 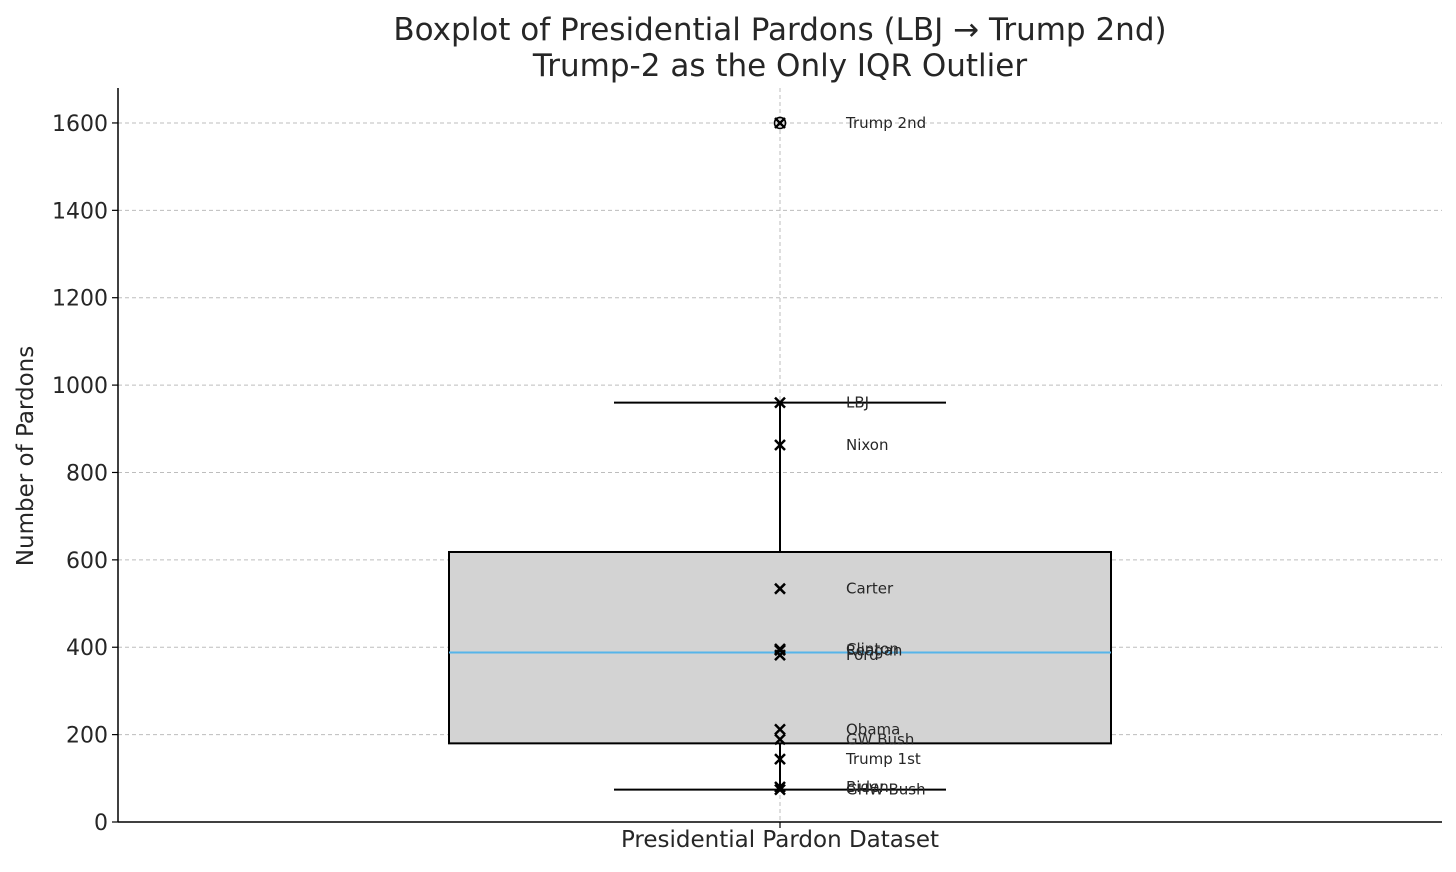 What do you see at coordinates (87, 648) in the screenshot?
I see `y-tick-label: 400` at bounding box center [87, 648].